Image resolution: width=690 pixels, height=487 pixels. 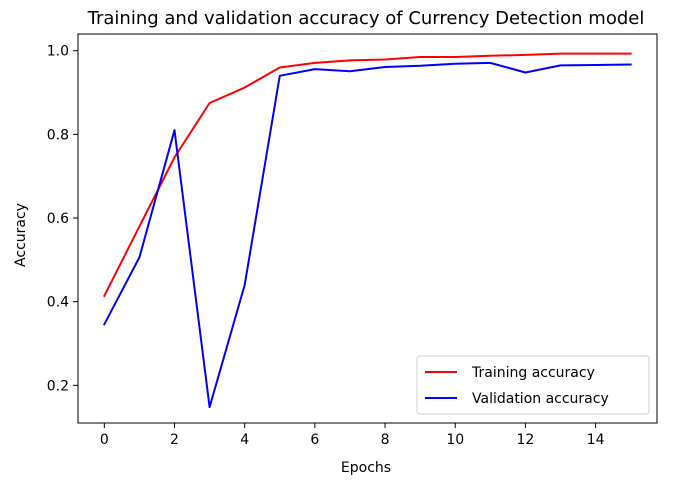 I want to click on x-tick-label: 4, so click(x=244, y=440).